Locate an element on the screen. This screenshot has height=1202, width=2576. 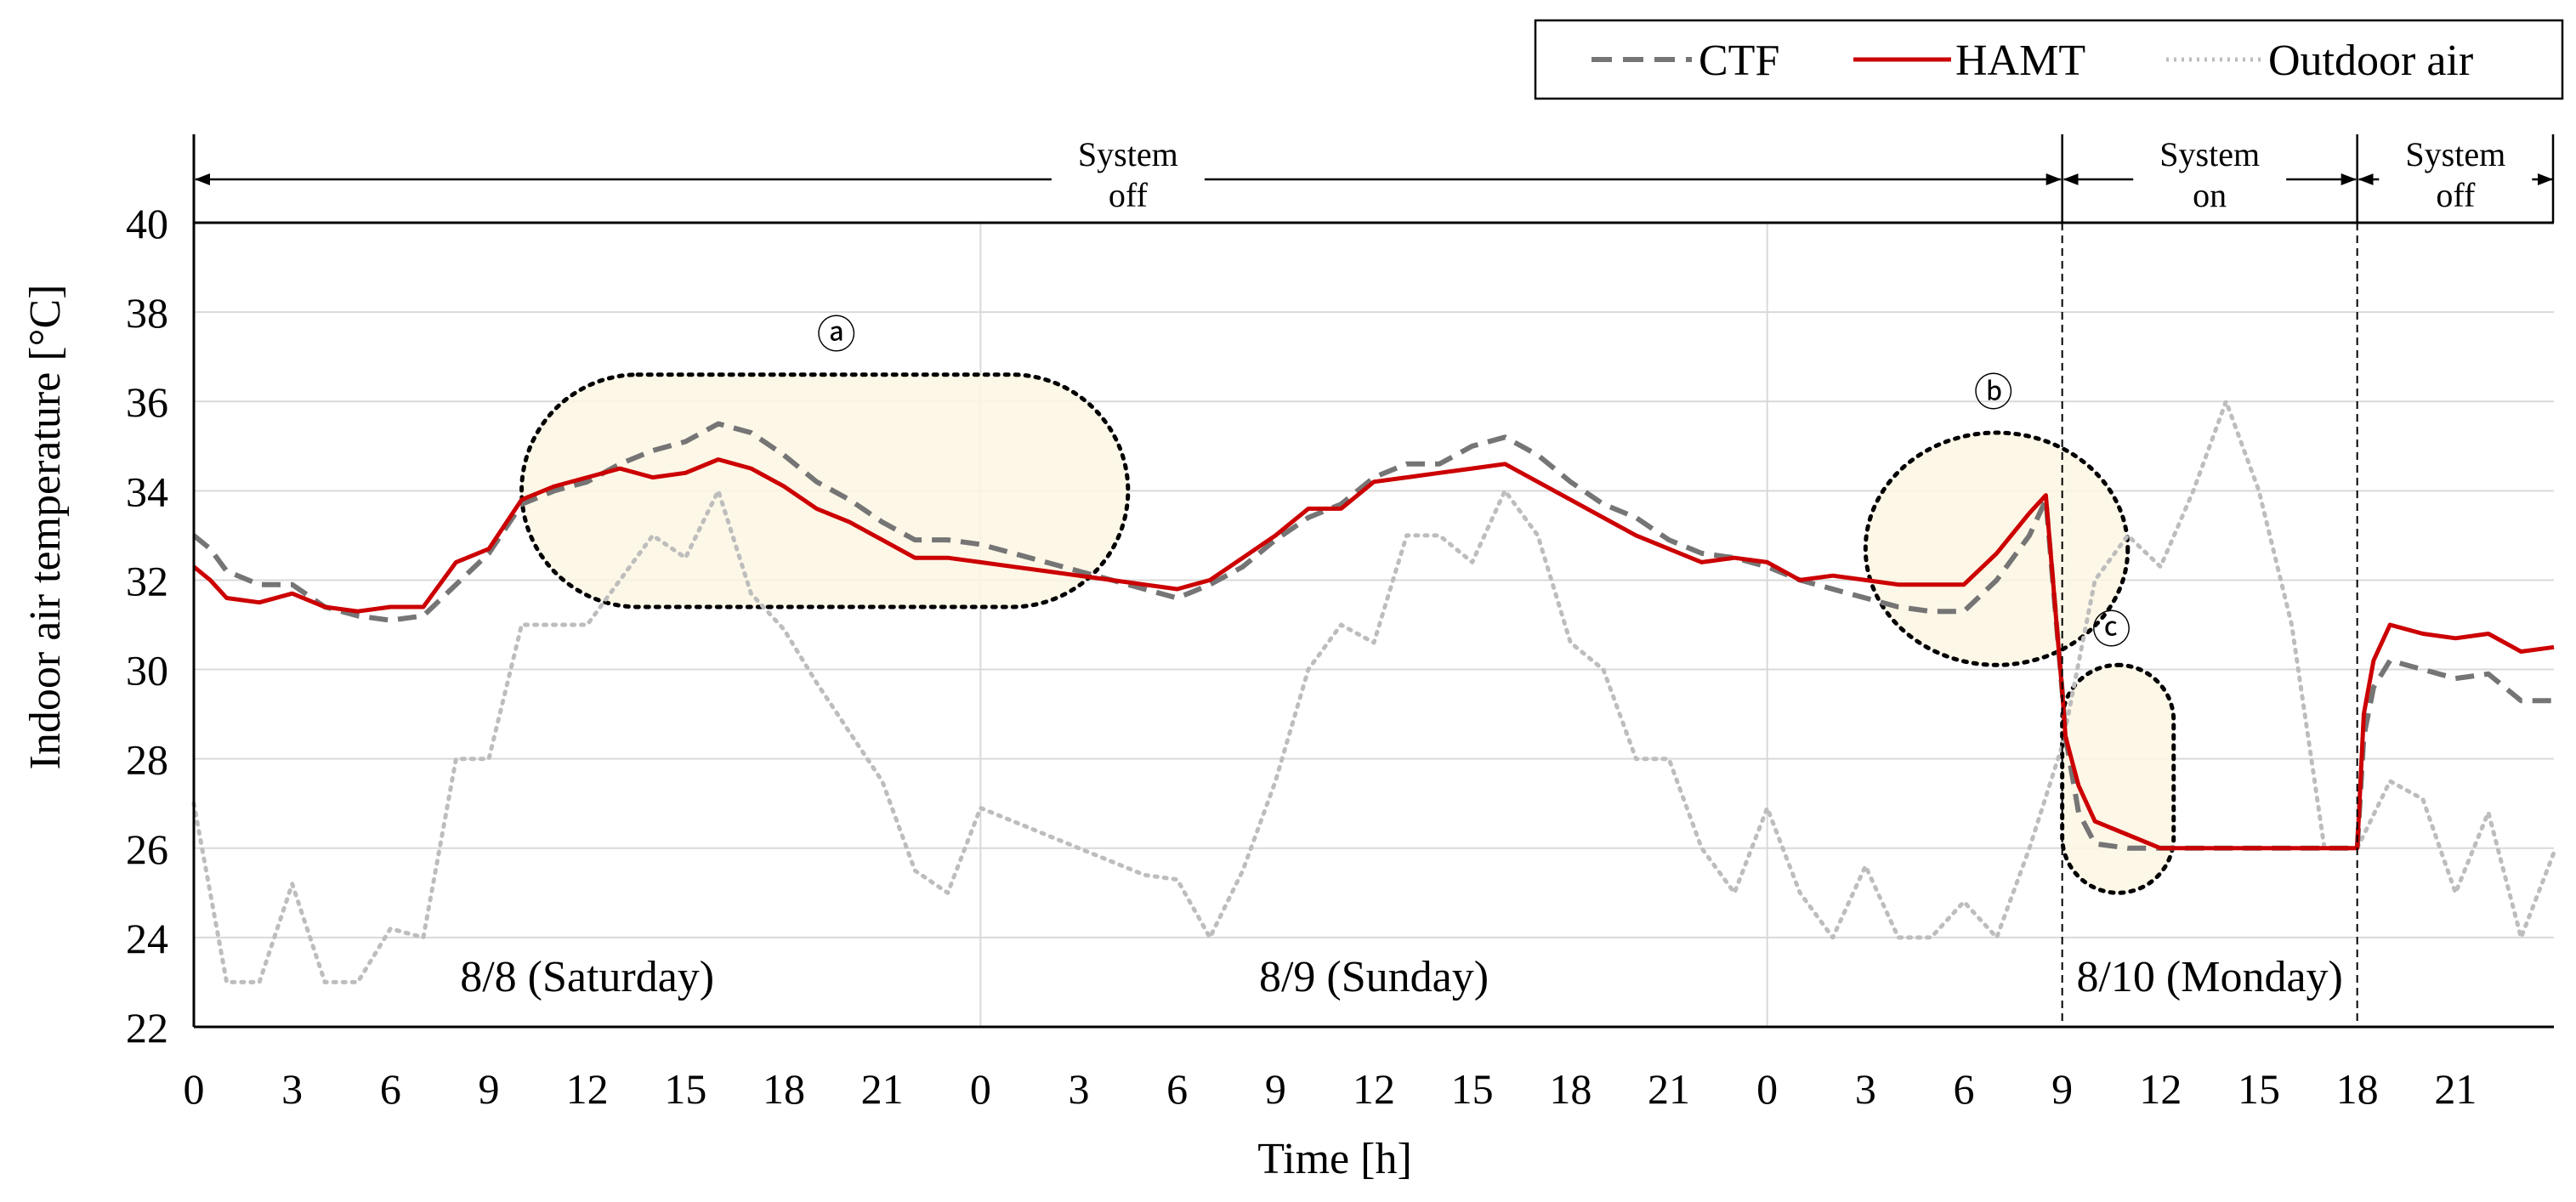
annotation-label: ⓐ is located at coordinates (837, 335).